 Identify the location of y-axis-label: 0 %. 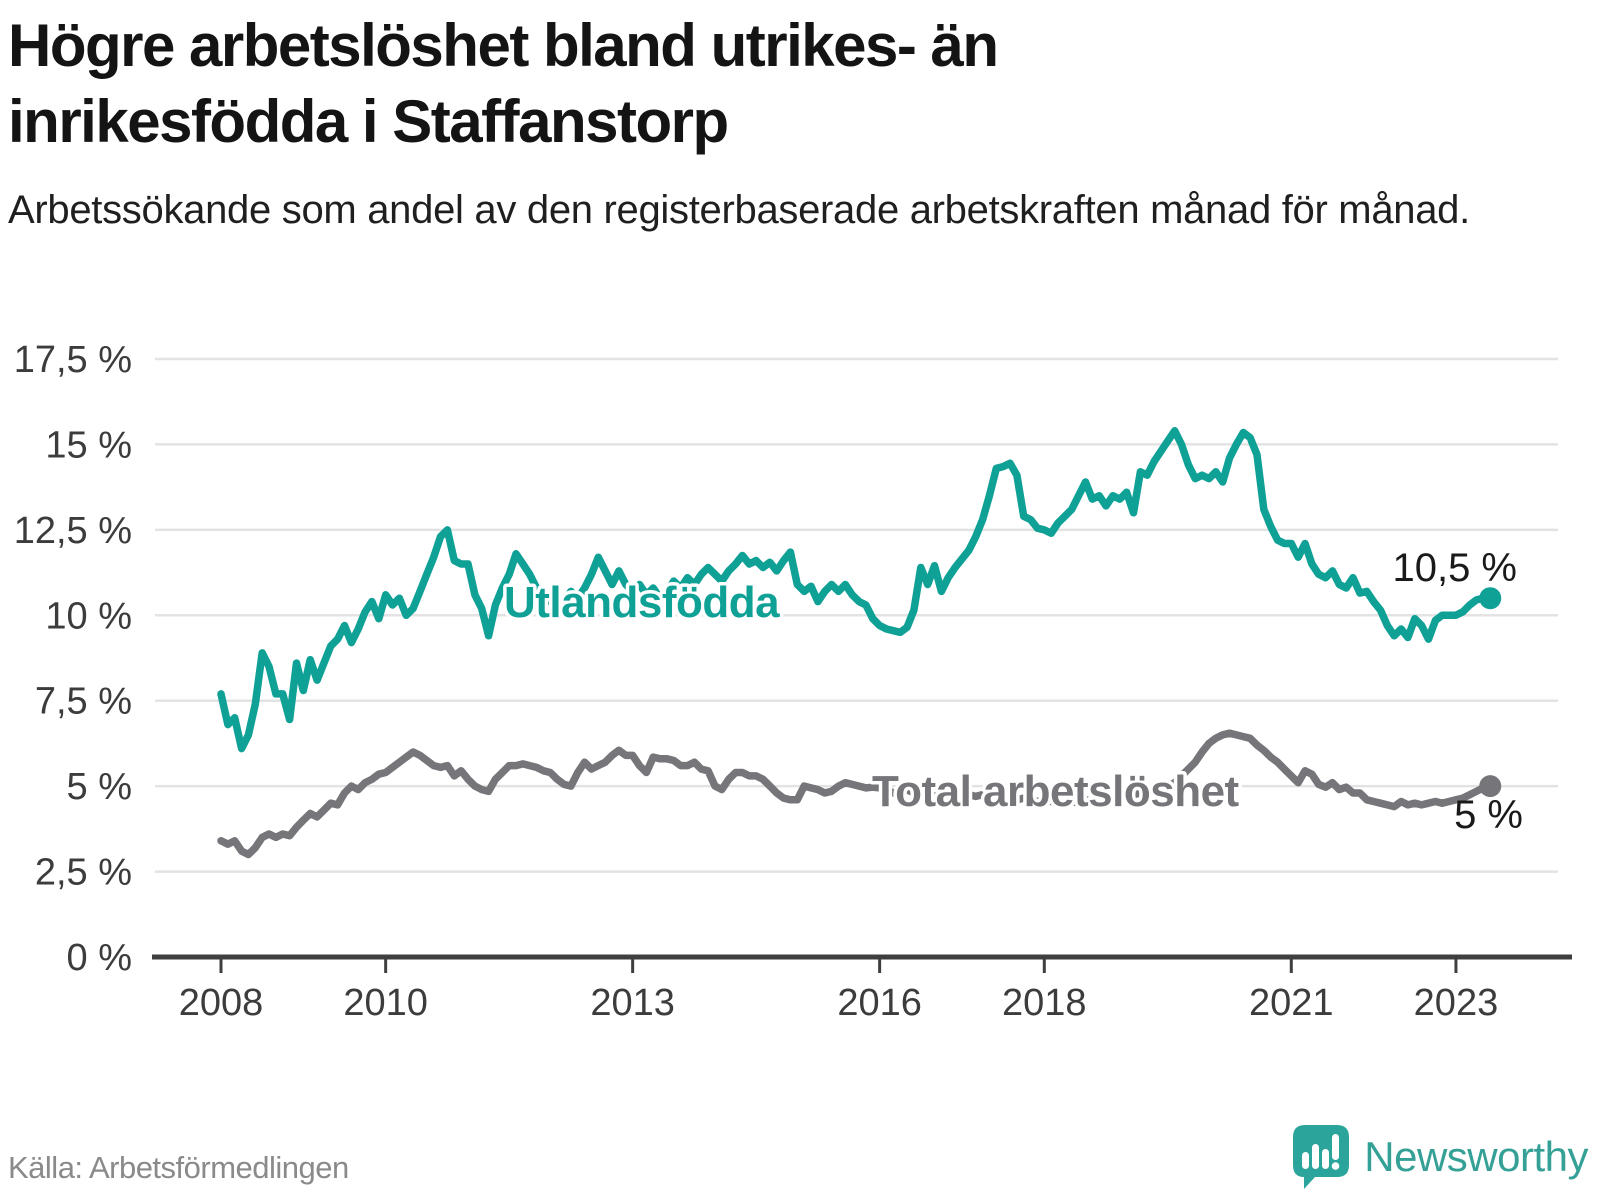
(99, 958).